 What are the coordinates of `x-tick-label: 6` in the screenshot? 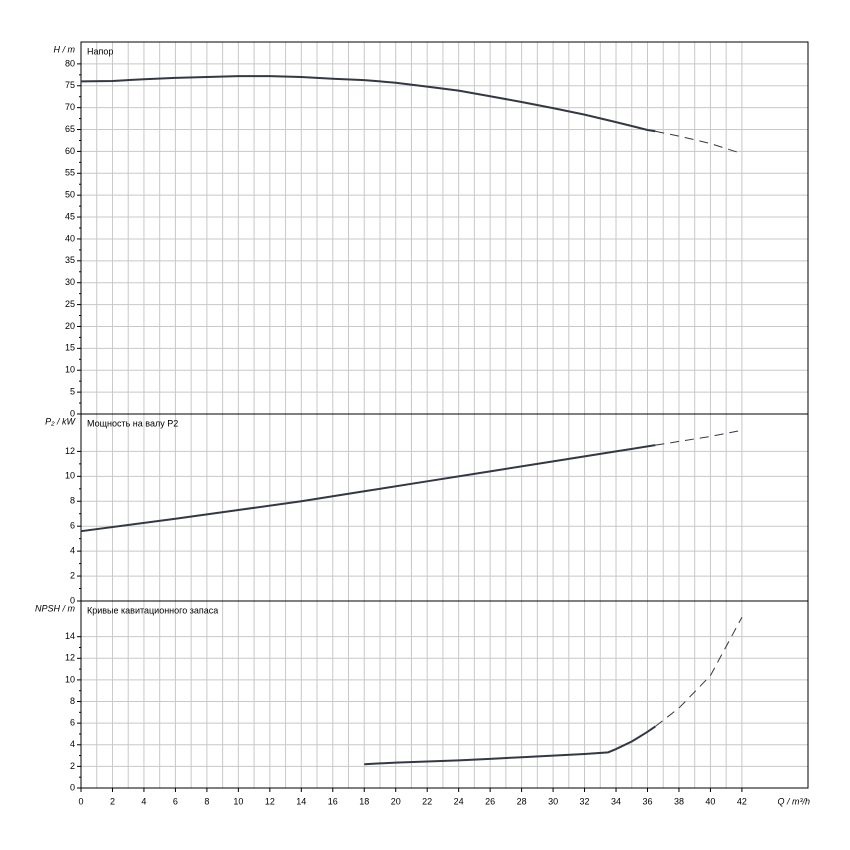 It's located at (175, 801).